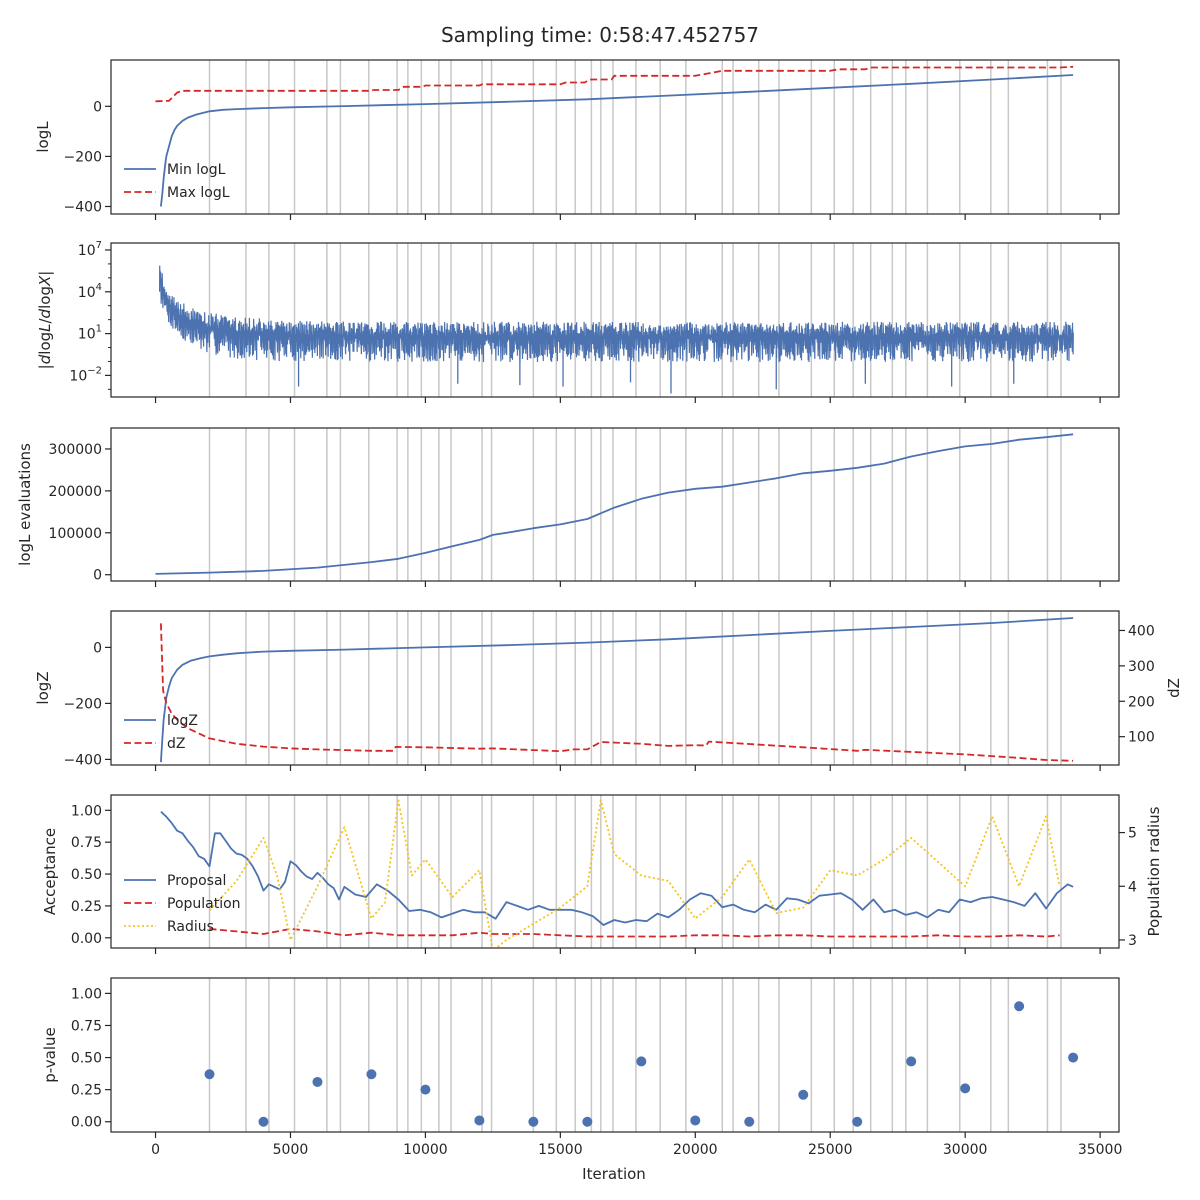 Image resolution: width=1200 pixels, height=1200 pixels. Describe the element at coordinates (45, 281) in the screenshot. I see `y-axis-label-part: X` at that location.